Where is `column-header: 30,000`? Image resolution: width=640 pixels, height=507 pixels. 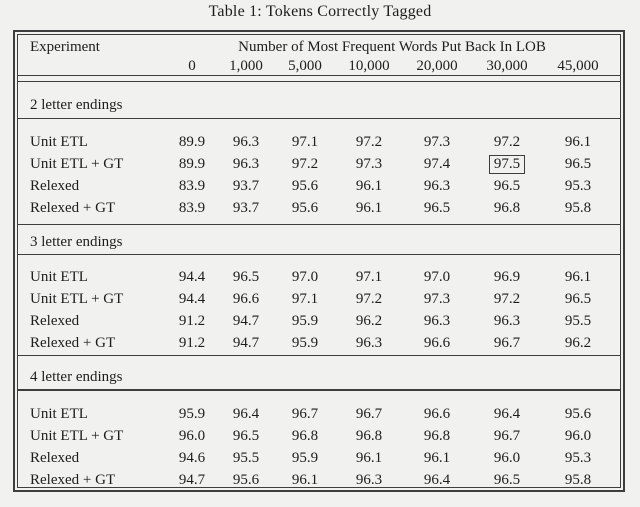
column-header: 30,000 is located at coordinates (507, 66).